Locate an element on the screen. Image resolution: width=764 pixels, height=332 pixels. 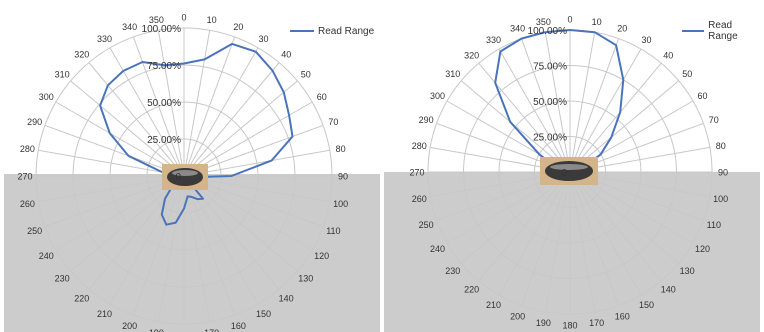
angle-label: 330 is located at coordinates (493, 40).